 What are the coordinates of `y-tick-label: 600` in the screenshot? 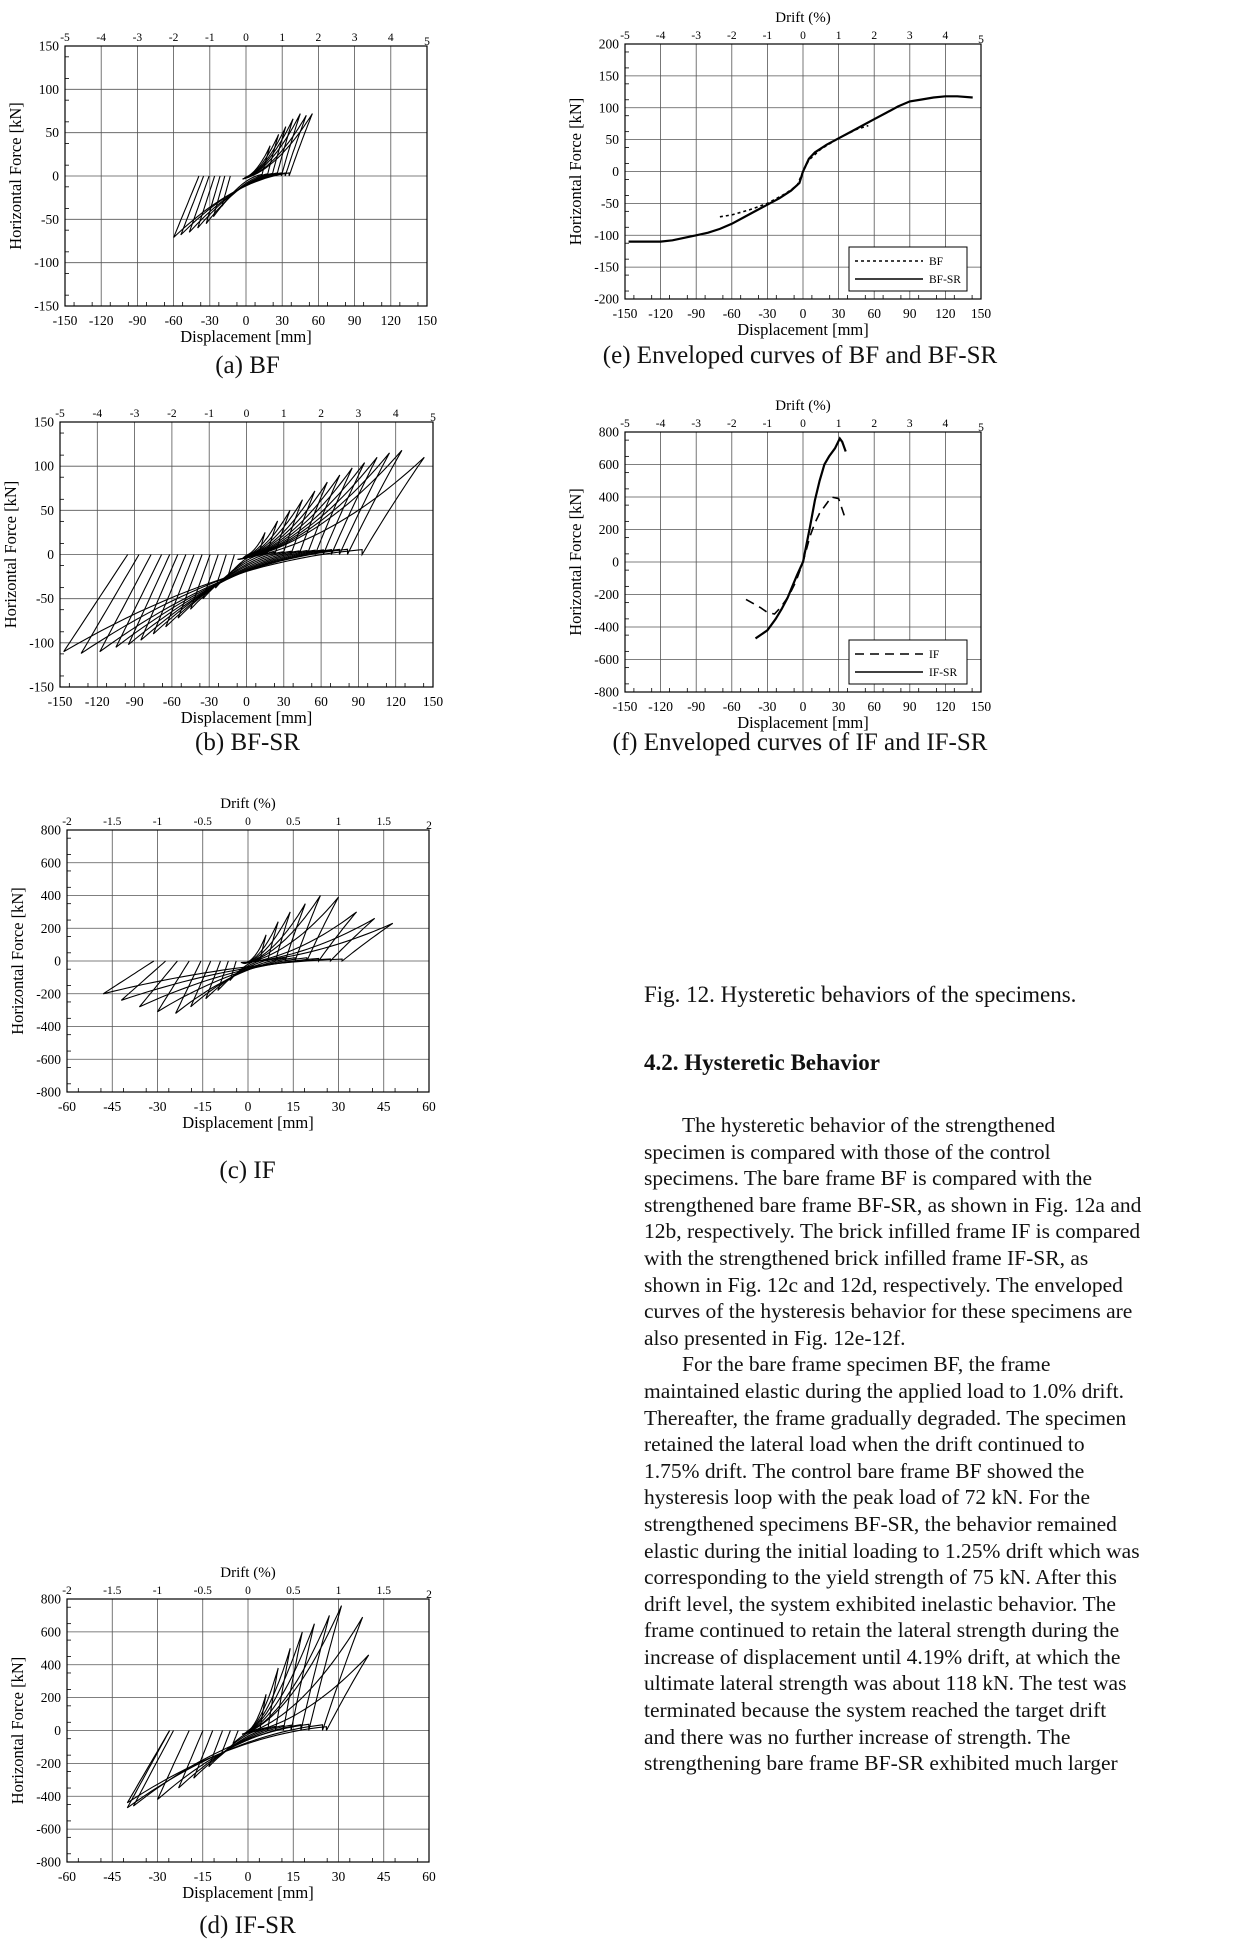 It's located at (609, 464).